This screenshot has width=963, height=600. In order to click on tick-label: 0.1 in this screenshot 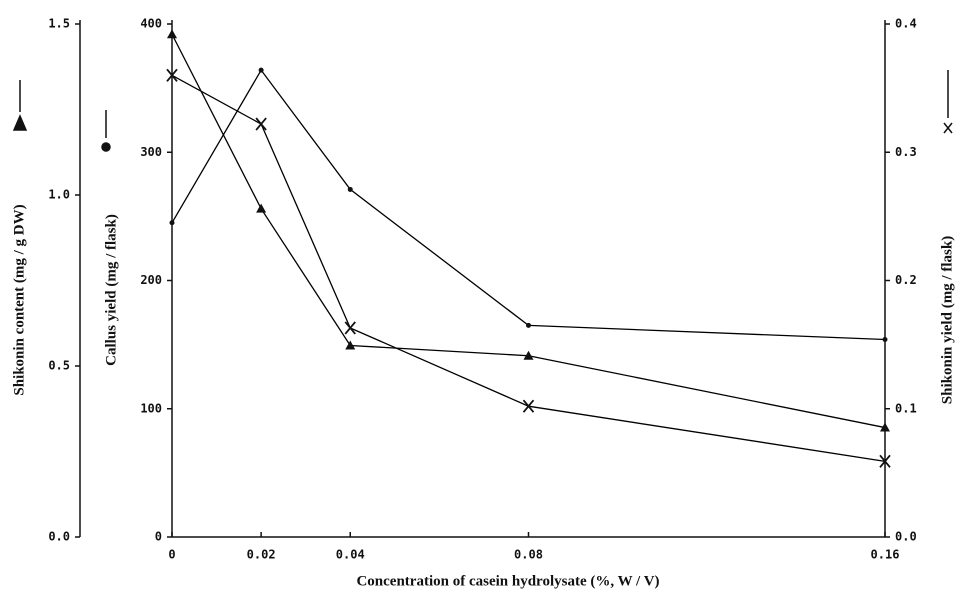, I will do `click(906, 408)`.